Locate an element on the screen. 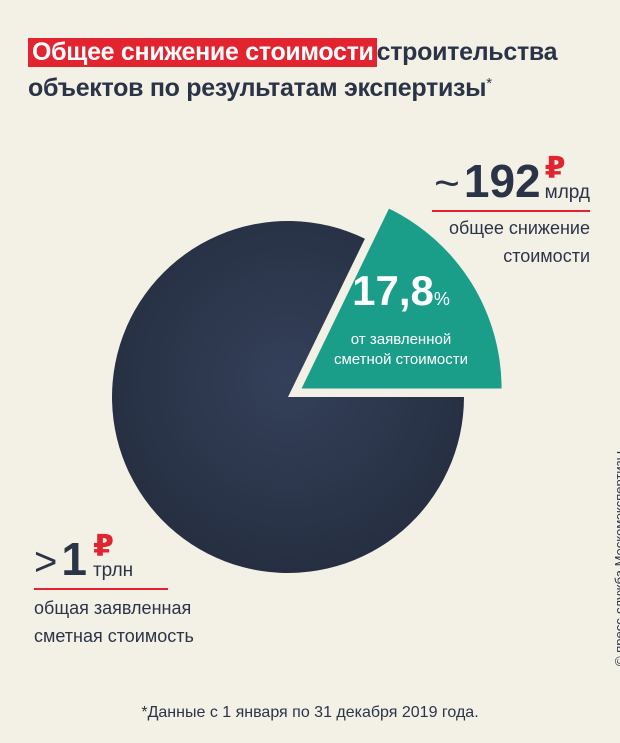 The image size is (620, 743). reduction-desc-line1: общее снижение is located at coordinates (519, 228).